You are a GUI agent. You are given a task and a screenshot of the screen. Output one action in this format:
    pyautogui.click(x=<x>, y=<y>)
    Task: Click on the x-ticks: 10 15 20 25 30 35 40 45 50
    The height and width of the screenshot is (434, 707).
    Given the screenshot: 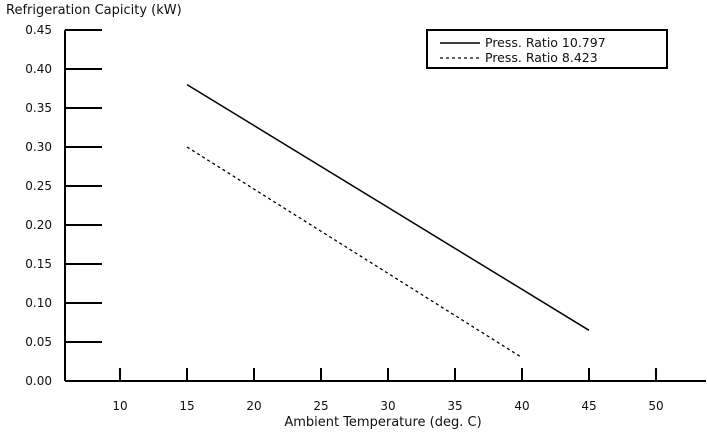 What is the action you would take?
    pyautogui.click(x=388, y=390)
    